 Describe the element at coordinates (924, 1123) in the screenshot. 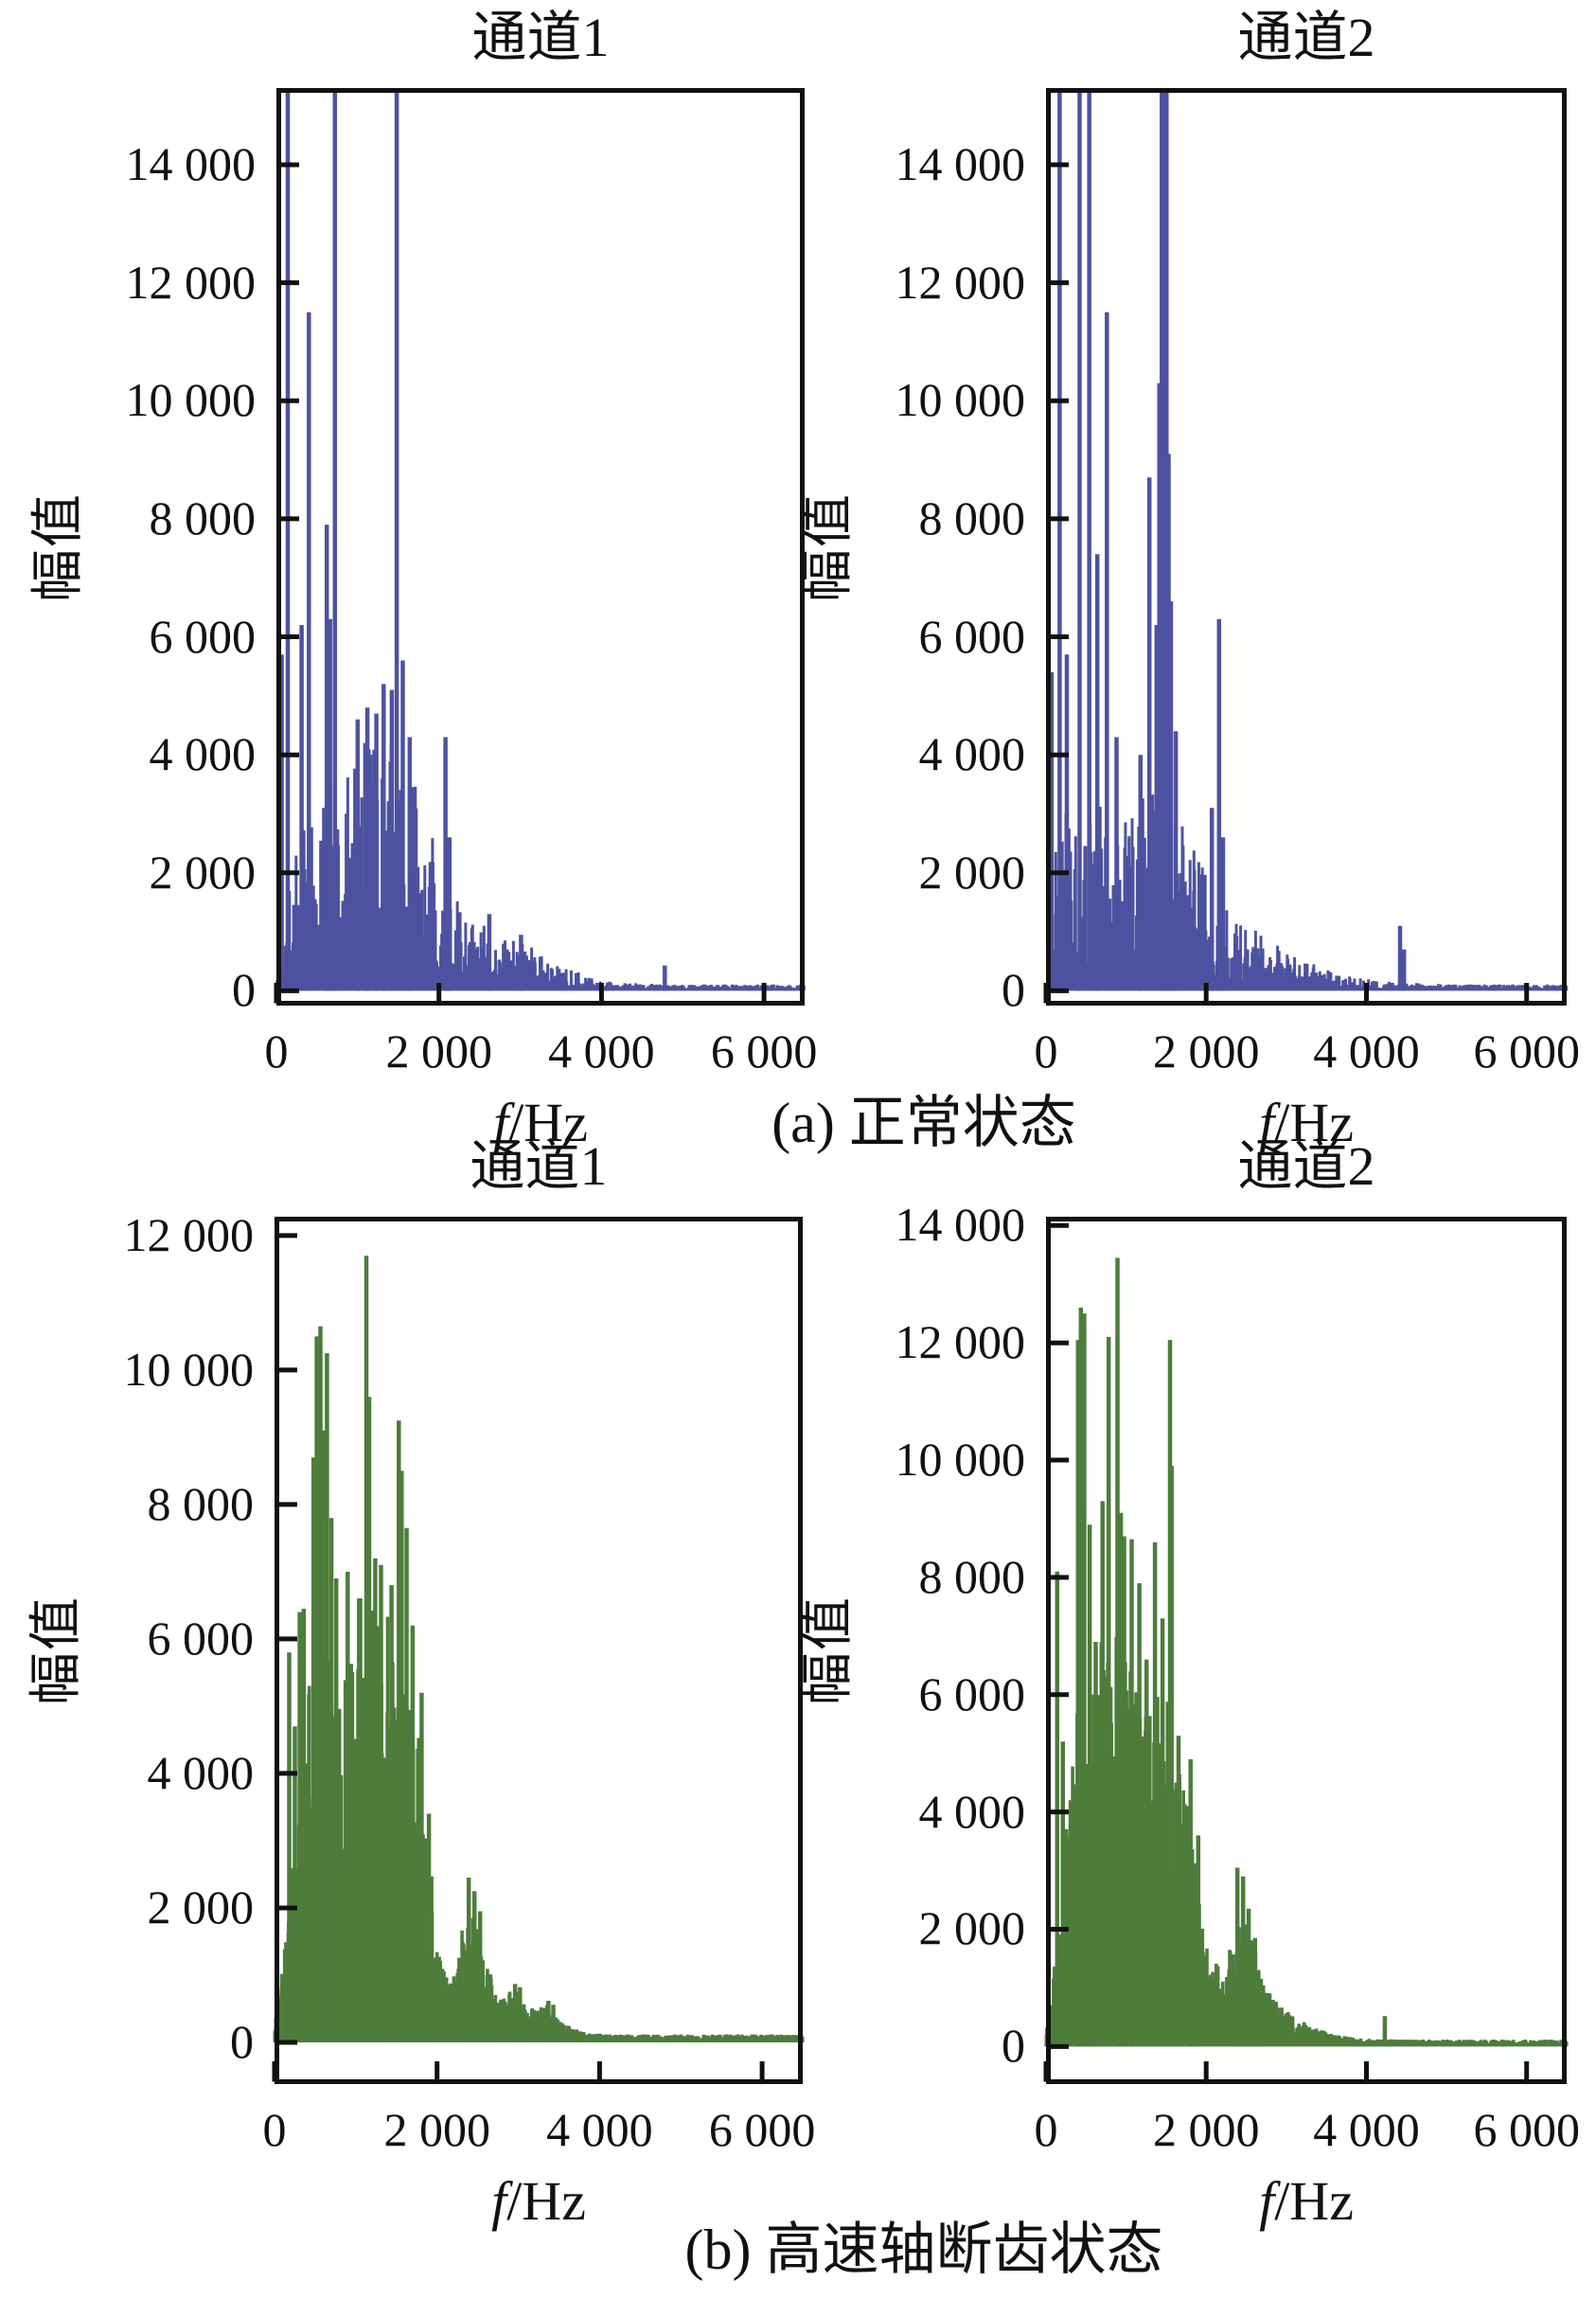

I see `caption-a: (a) 正常状态` at that location.